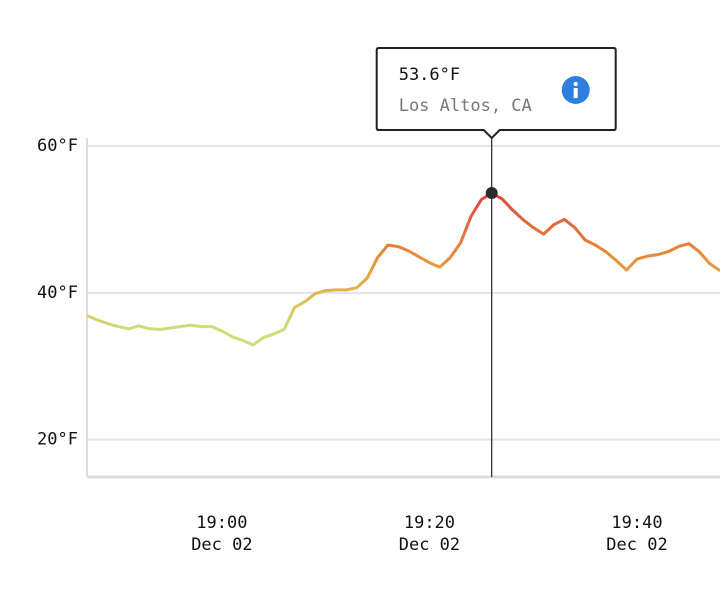 The width and height of the screenshot is (720, 600). What do you see at coordinates (57, 293) in the screenshot?
I see `y-tick-label: 40°F` at bounding box center [57, 293].